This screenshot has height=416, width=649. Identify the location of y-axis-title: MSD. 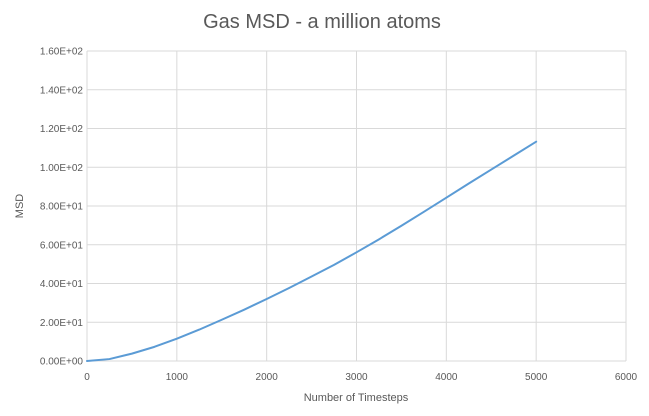
(20, 206).